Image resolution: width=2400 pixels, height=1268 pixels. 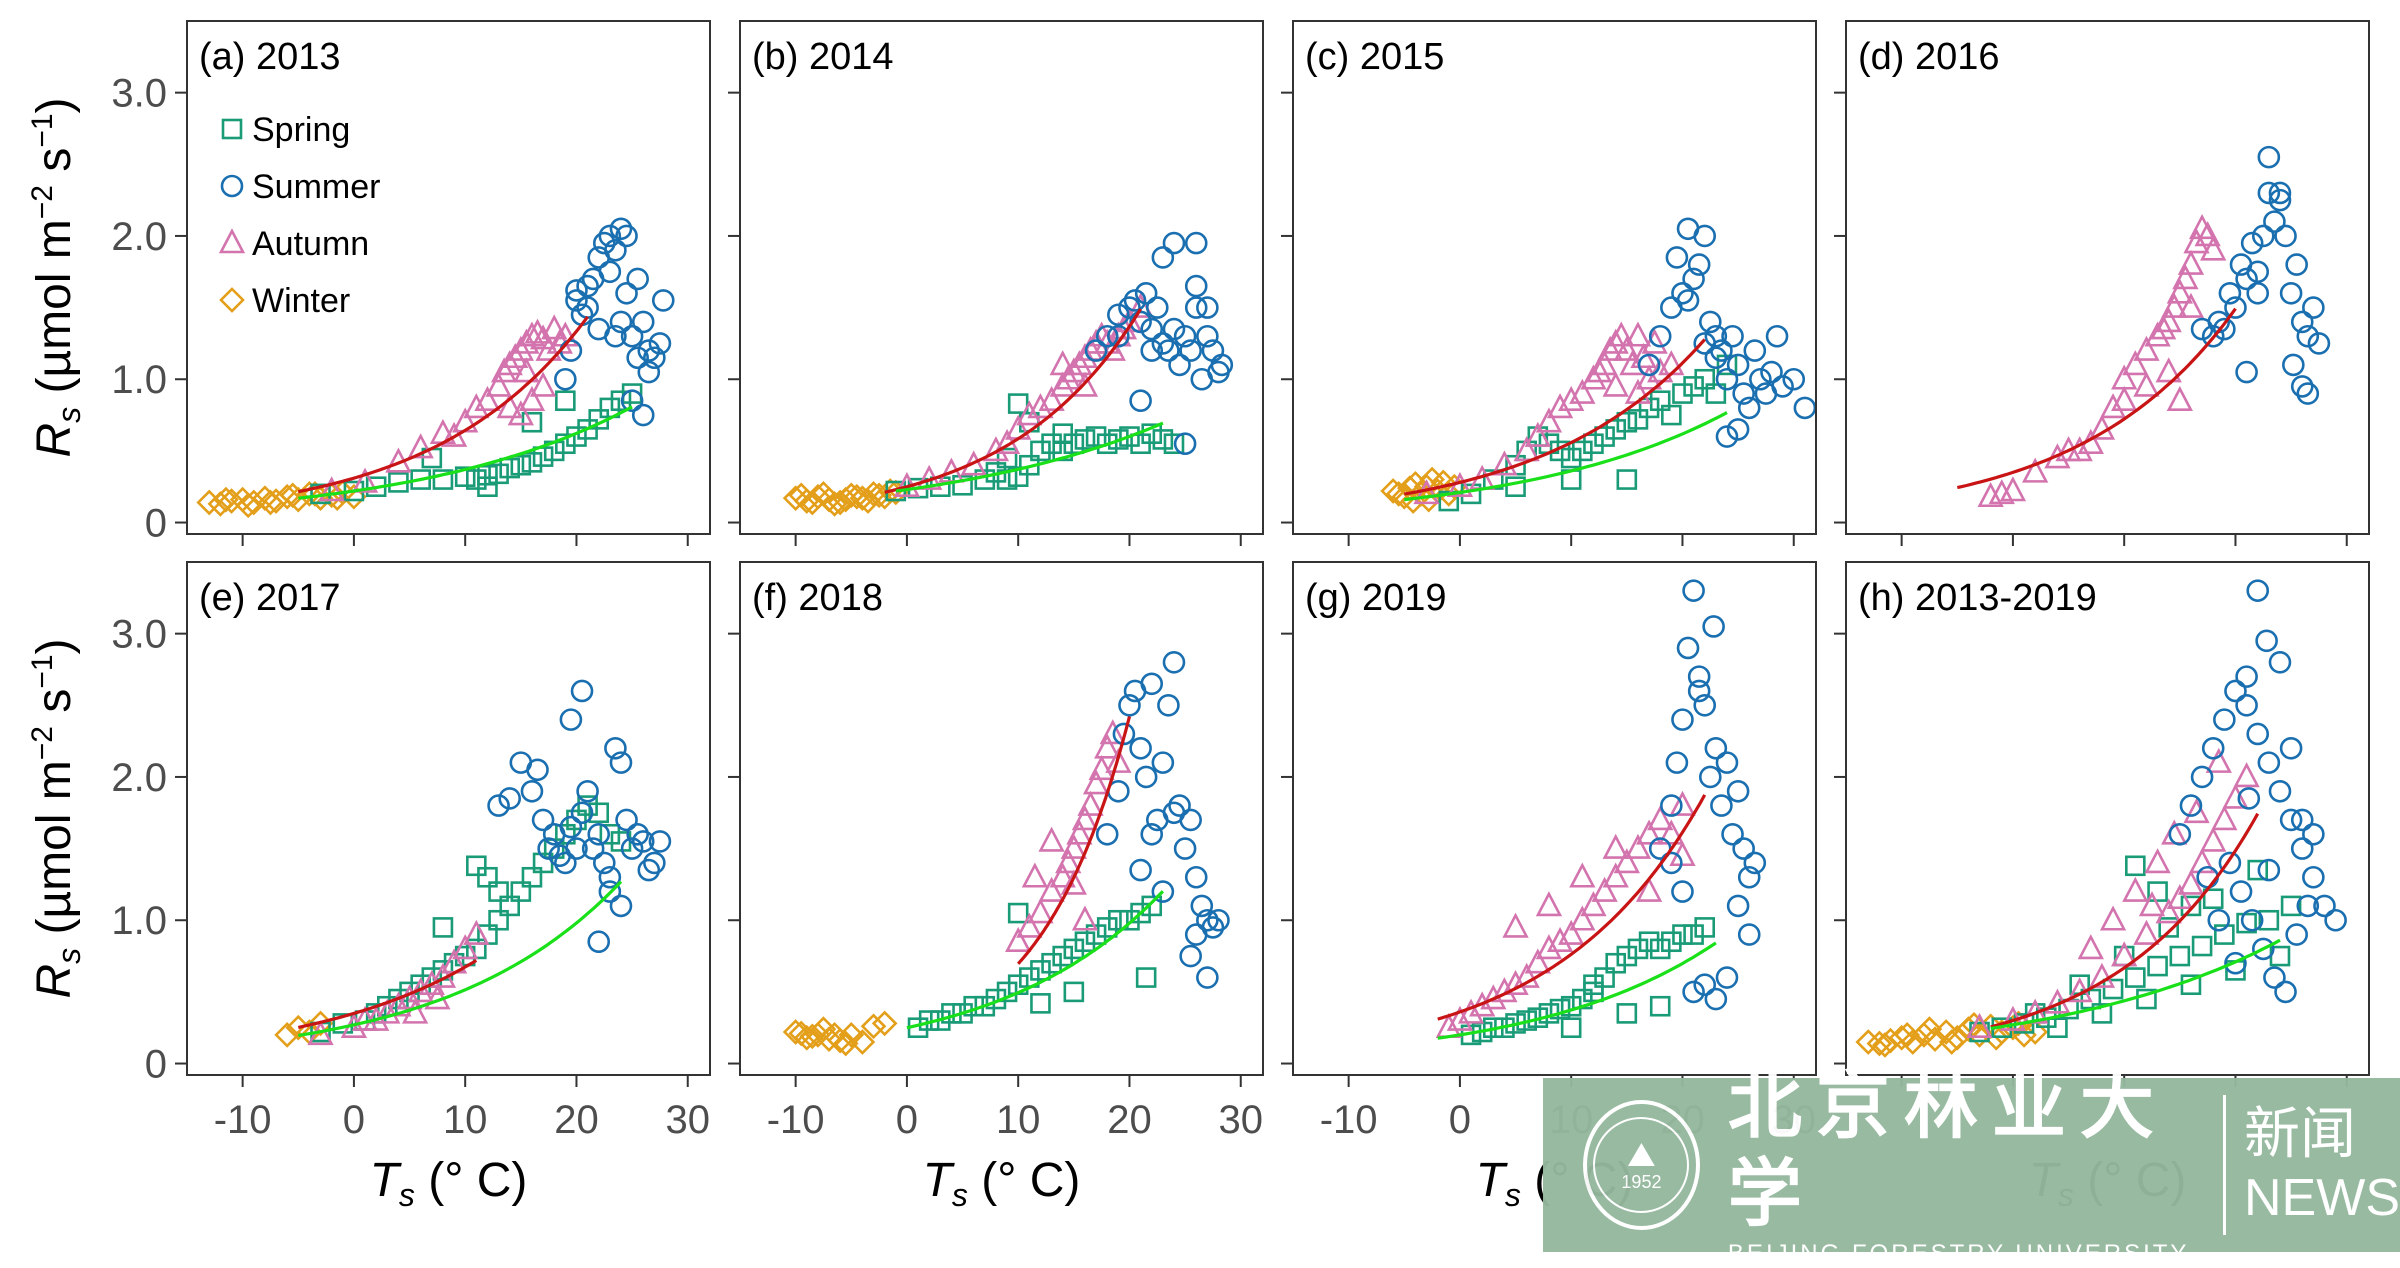 What do you see at coordinates (1958, 1253) in the screenshot?
I see `university-name-en: BEIJING FORESTRY UNIVERSITY` at bounding box center [1958, 1253].